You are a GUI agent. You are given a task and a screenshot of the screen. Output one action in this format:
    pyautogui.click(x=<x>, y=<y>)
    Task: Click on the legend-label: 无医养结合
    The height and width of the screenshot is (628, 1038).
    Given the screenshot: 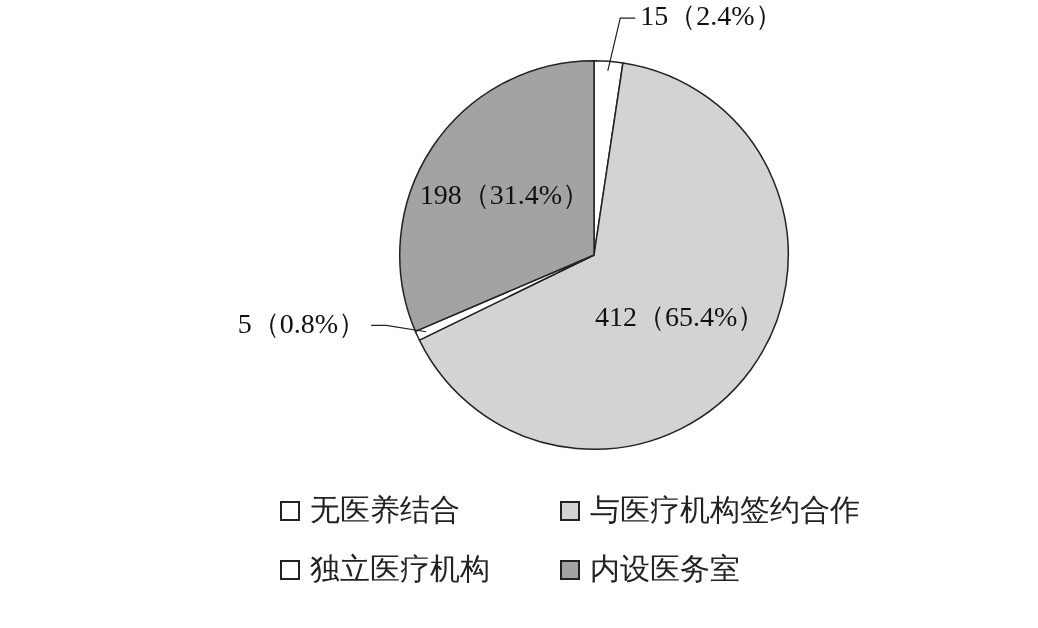 What is the action you would take?
    pyautogui.click(x=385, y=510)
    